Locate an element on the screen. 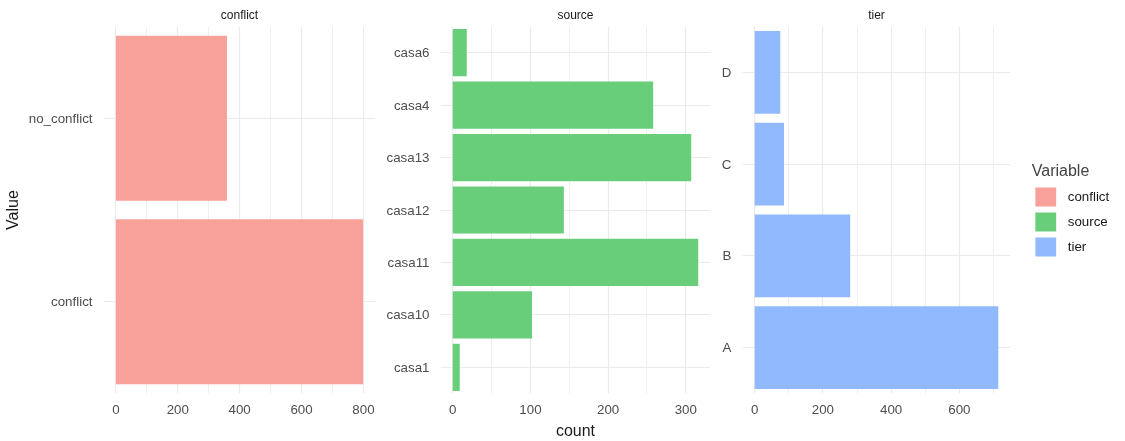  y-tick-label: B is located at coordinates (727, 256).